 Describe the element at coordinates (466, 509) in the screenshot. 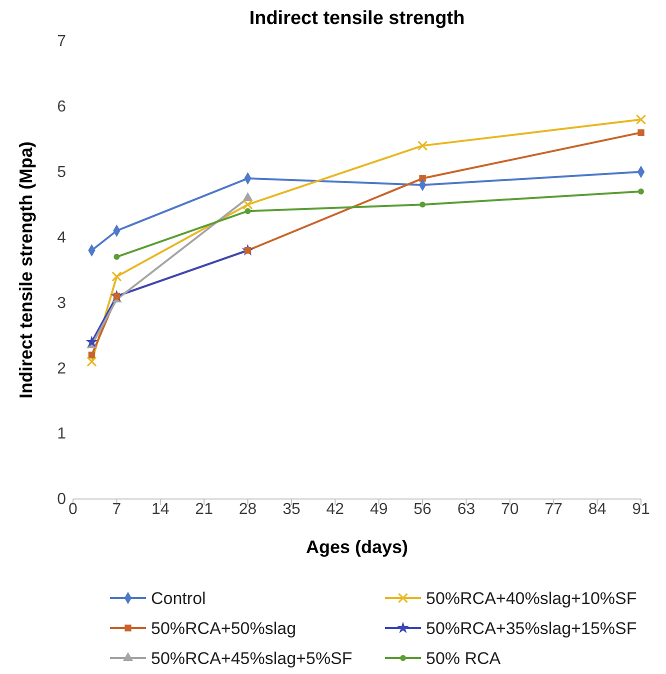

I see `x-tick-label: 63` at that location.